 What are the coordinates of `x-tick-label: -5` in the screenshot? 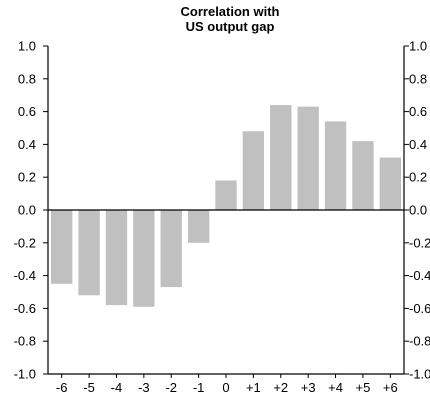 It's located at (89, 387).